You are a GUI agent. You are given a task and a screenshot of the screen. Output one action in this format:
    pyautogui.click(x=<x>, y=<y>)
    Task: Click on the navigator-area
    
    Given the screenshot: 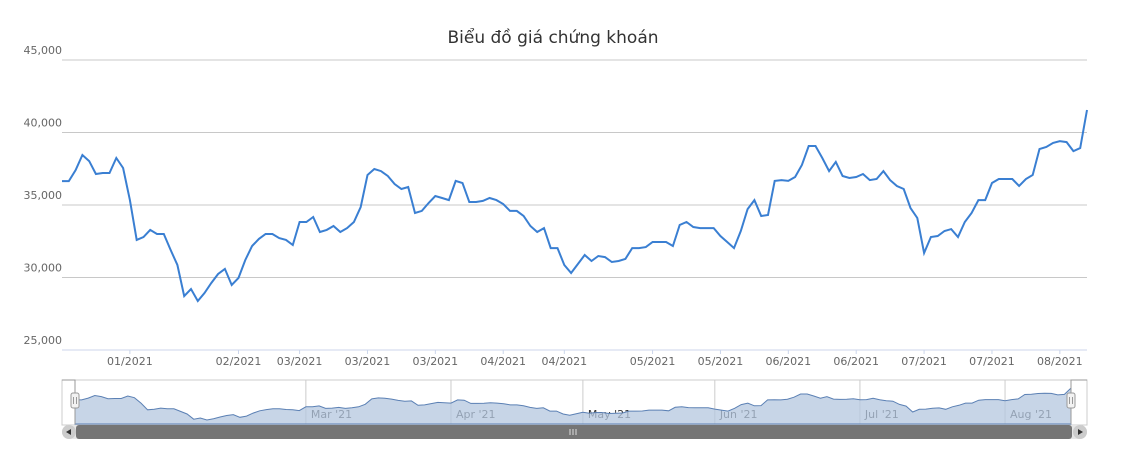 What is the action you would take?
    pyautogui.click(x=573, y=405)
    